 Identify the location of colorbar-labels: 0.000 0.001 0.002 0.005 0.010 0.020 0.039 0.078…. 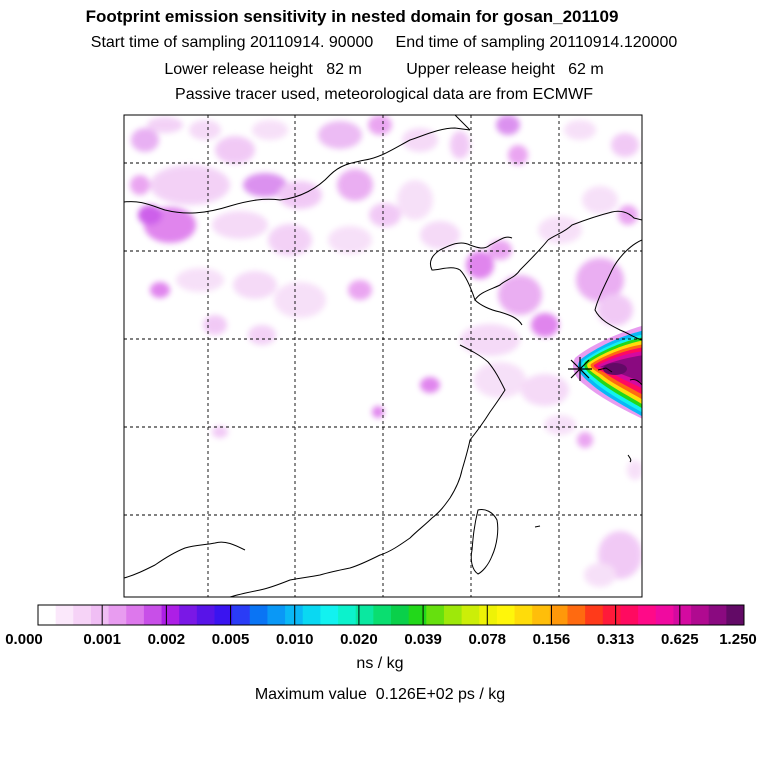
(381, 639).